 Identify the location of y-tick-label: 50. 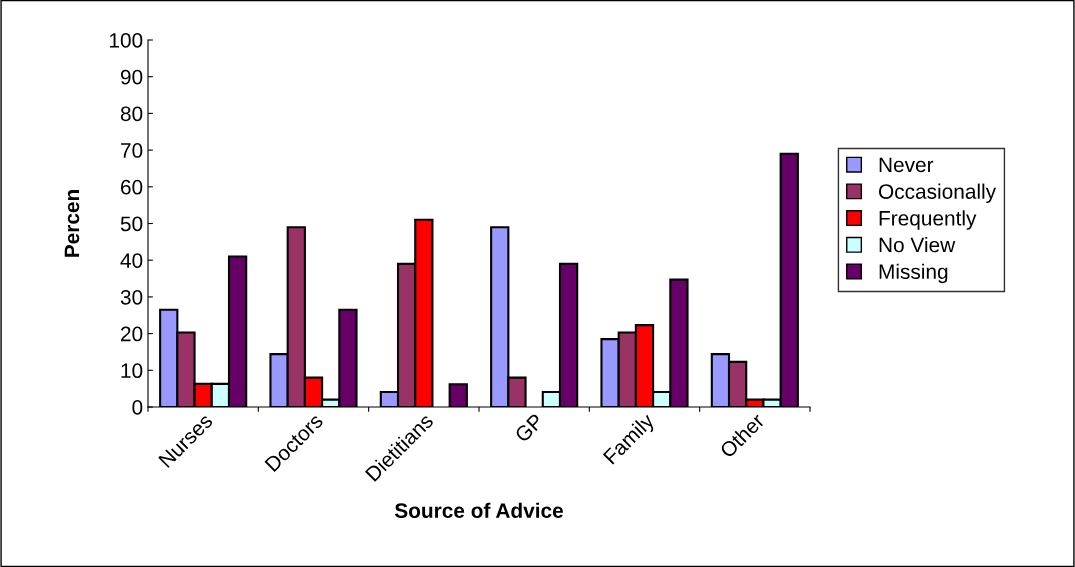
(131, 224).